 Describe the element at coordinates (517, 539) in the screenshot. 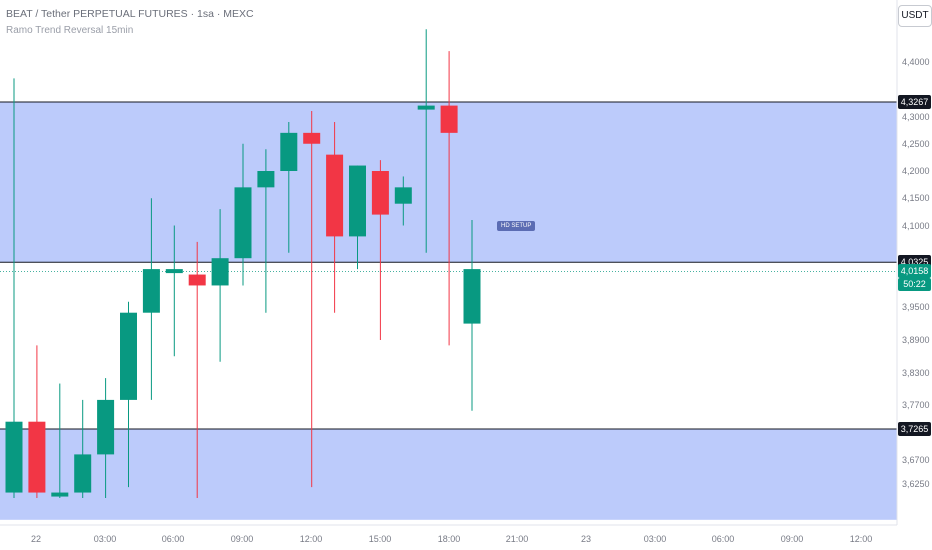

I see `time-tick-label: 21:00` at that location.